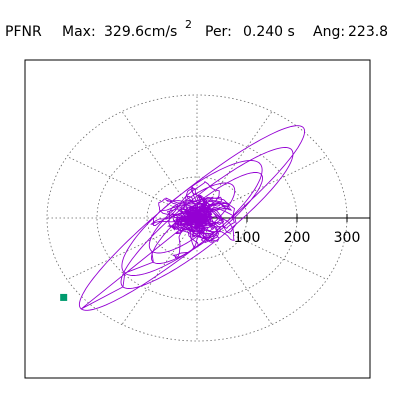 The width and height of the screenshot is (400, 405). What do you see at coordinates (218, 32) in the screenshot?
I see `title-per-label: Per:` at bounding box center [218, 32].